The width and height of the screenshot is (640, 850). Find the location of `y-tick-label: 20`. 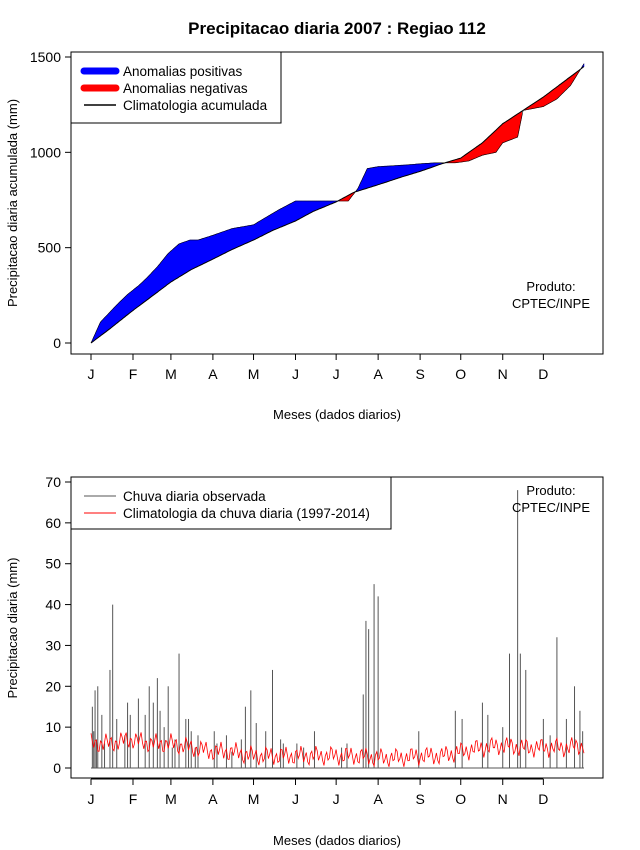

y-tick-label: 20 is located at coordinates (53, 686).